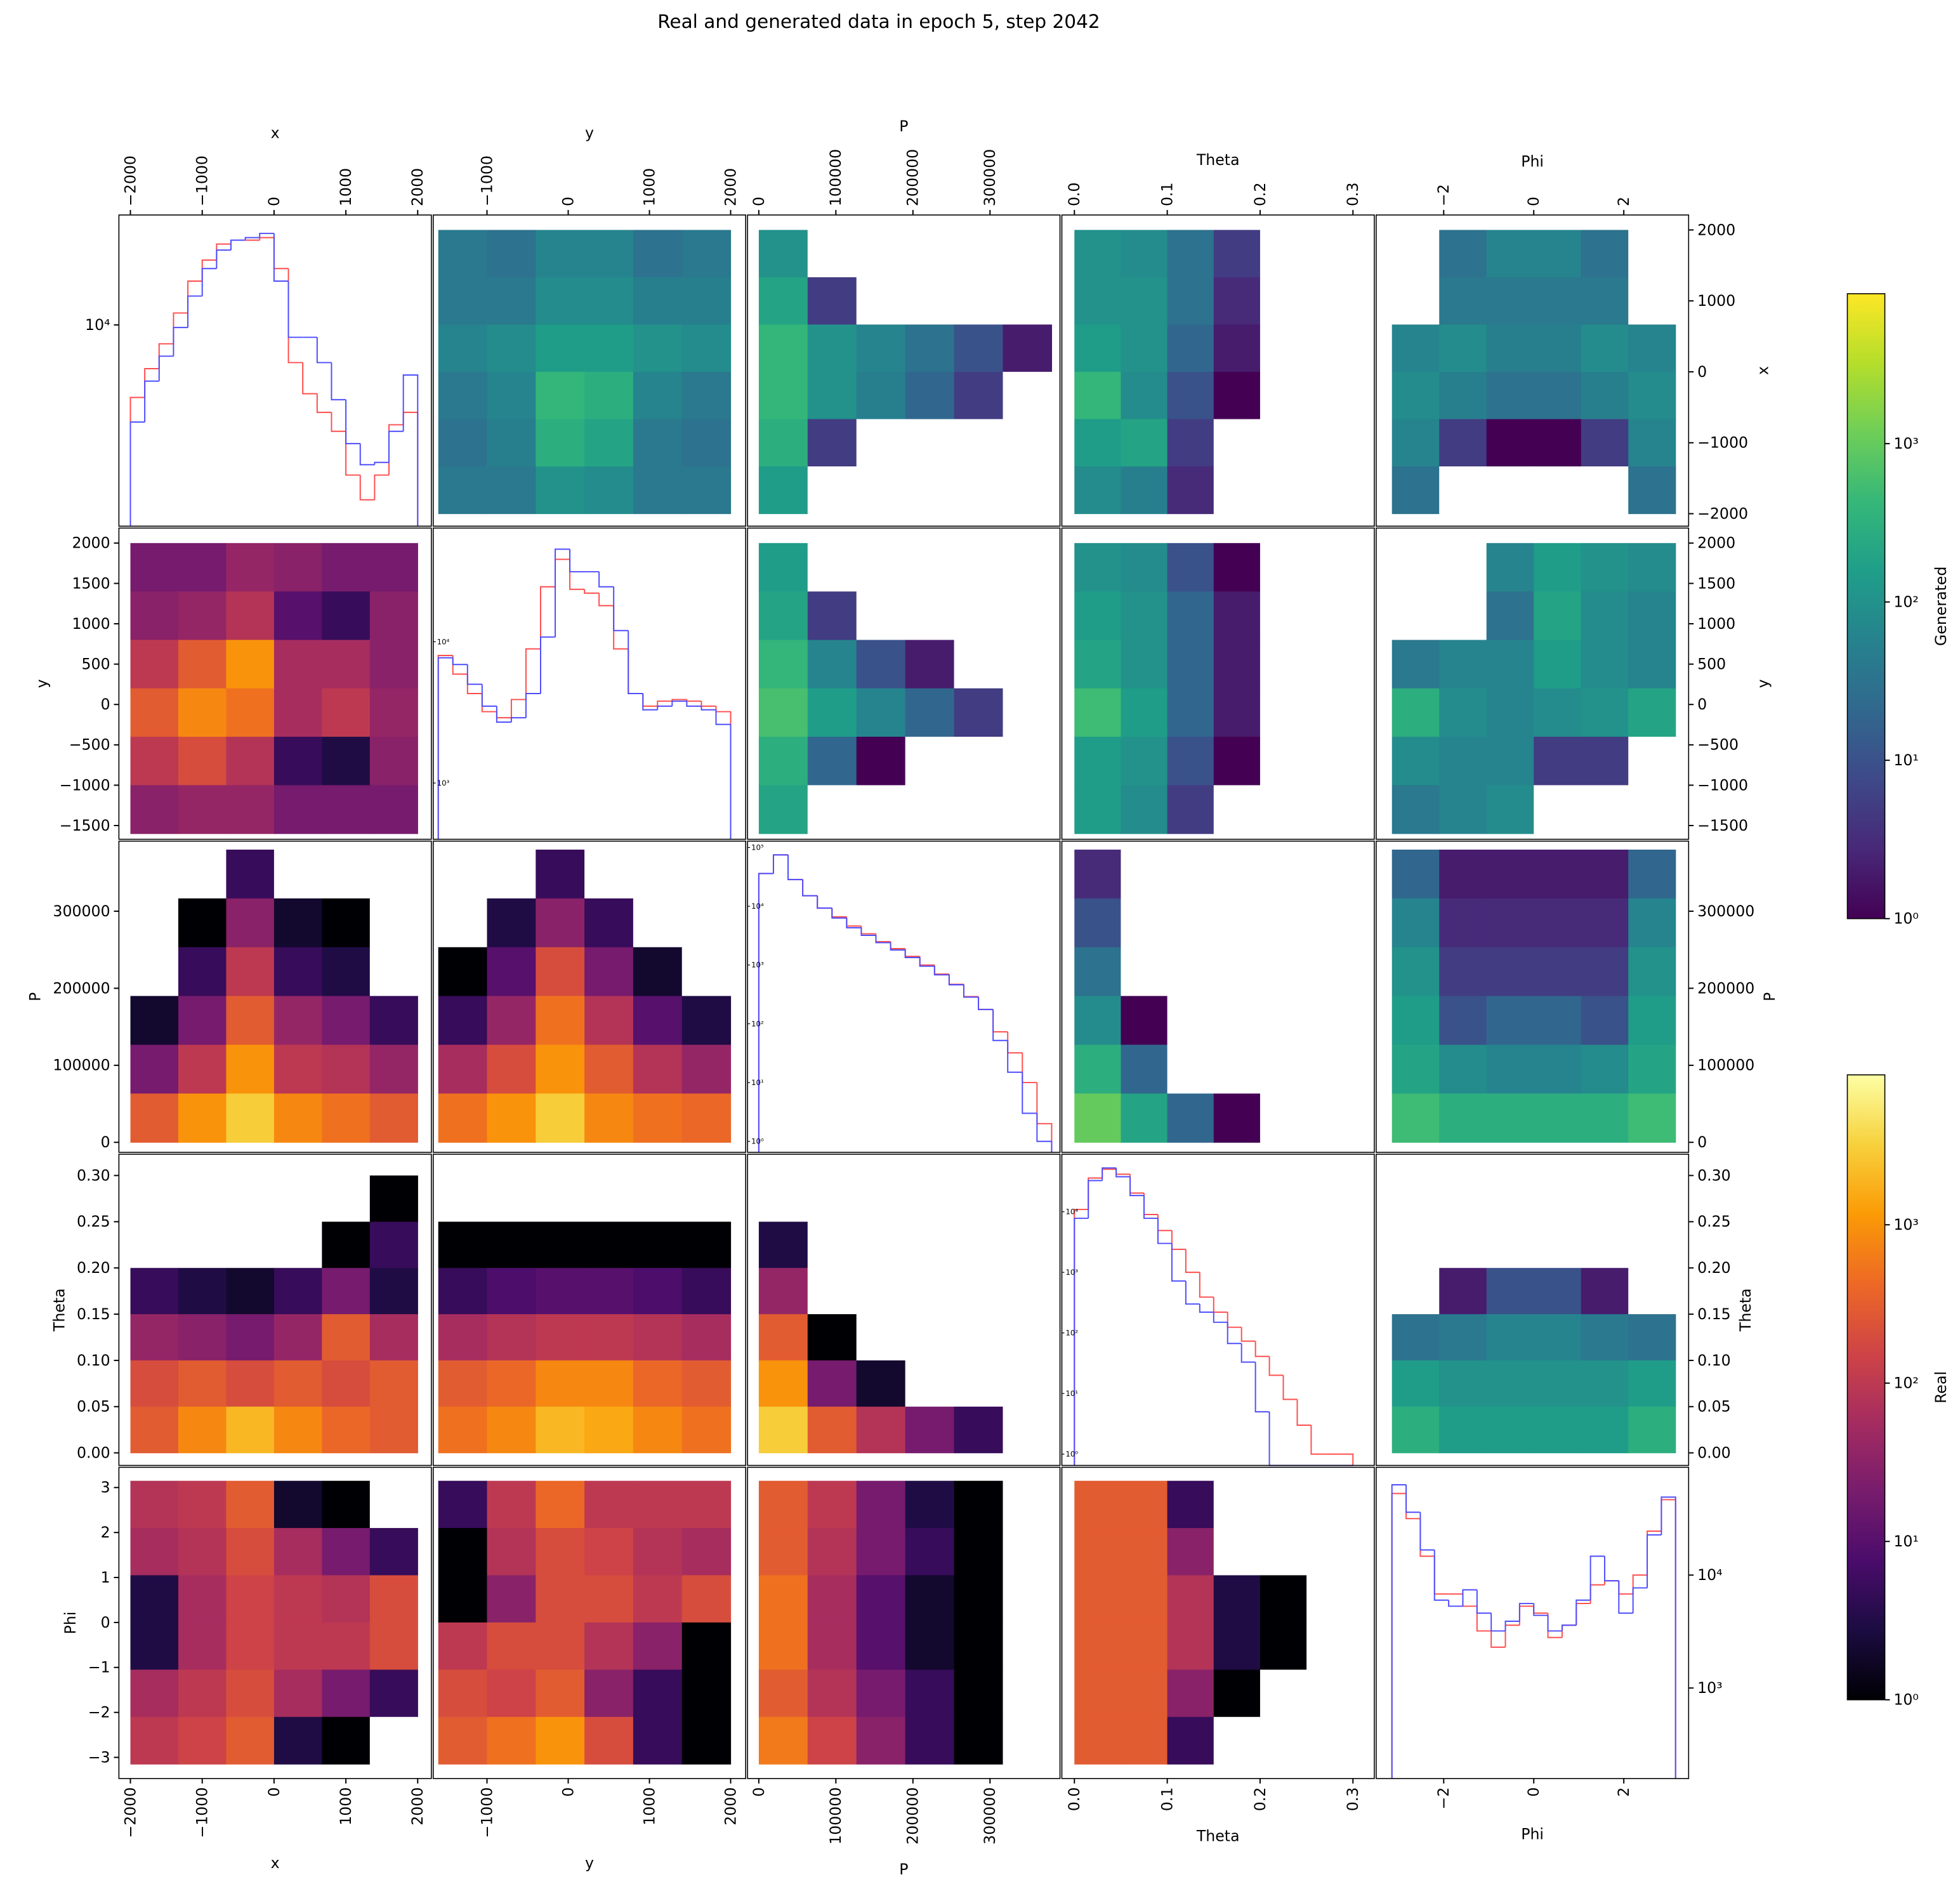 Image resolution: width=1960 pixels, height=1896 pixels. I want to click on x-tick-label: 0.3, so click(1353, 194).